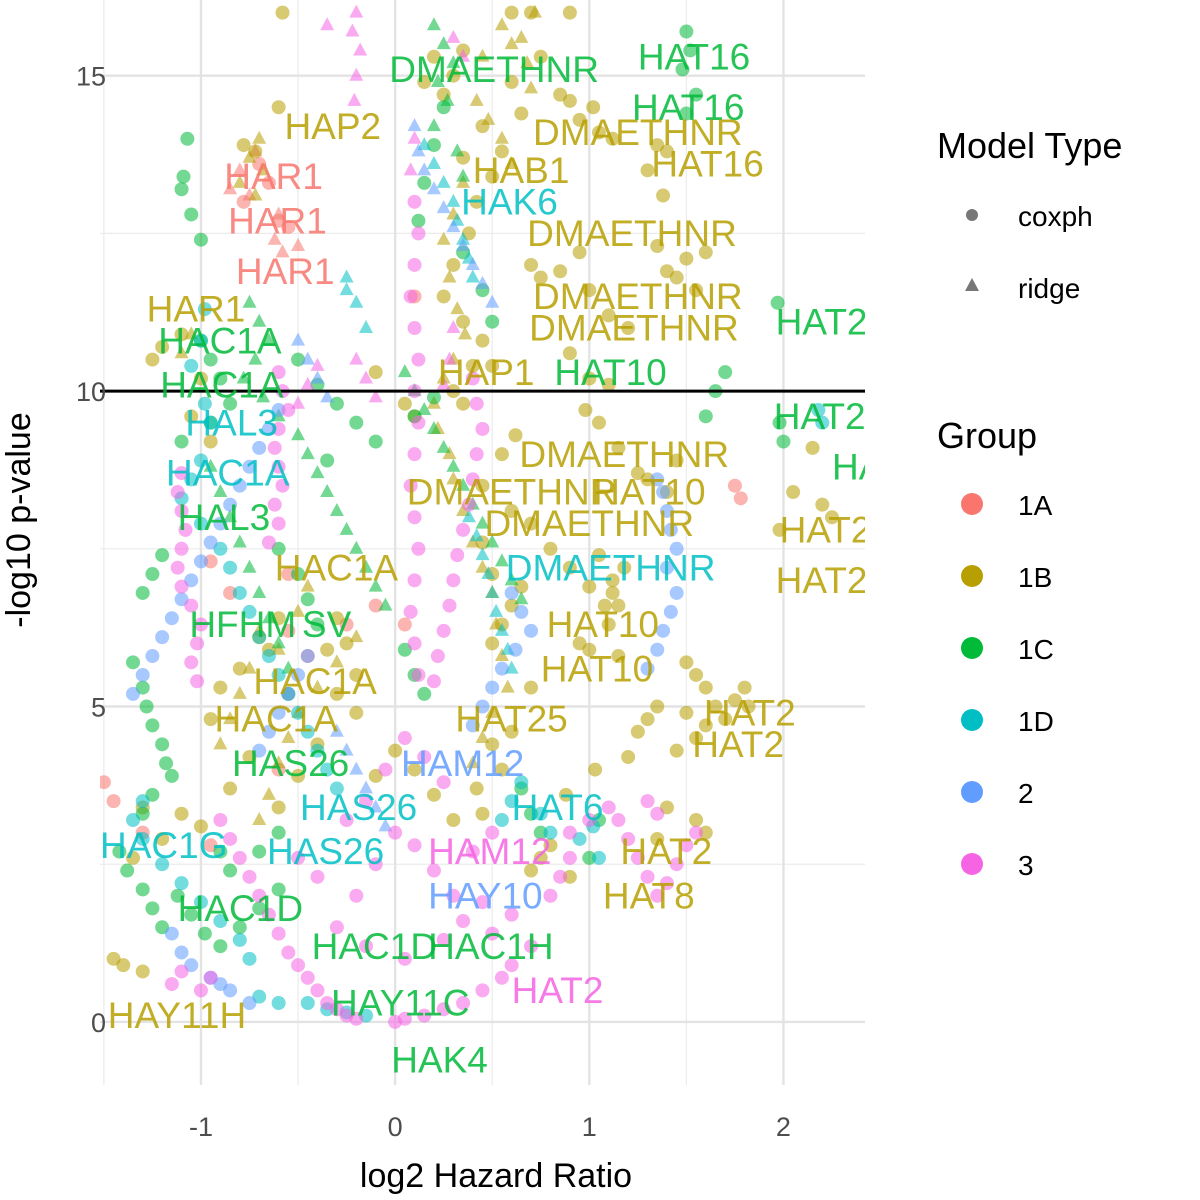  I want to click on gene-label: HAT2, so click(822, 580).